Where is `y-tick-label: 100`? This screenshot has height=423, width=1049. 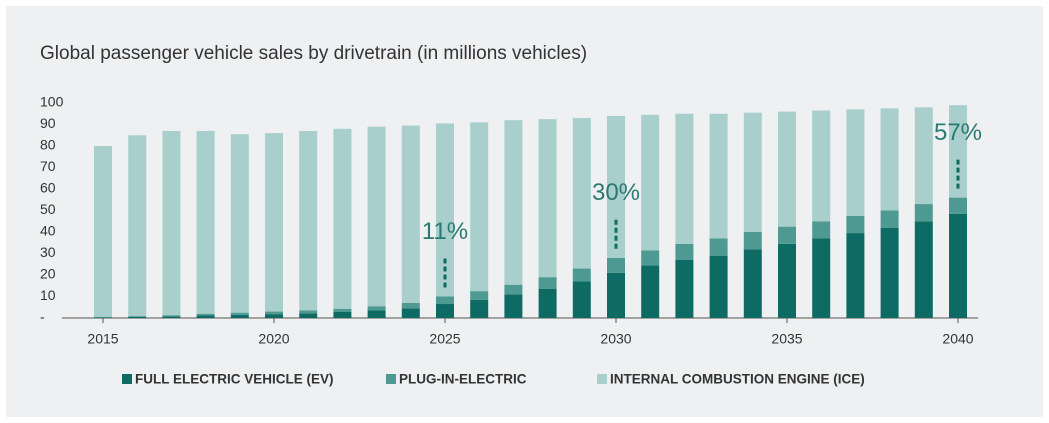
y-tick-label: 100 is located at coordinates (52, 102).